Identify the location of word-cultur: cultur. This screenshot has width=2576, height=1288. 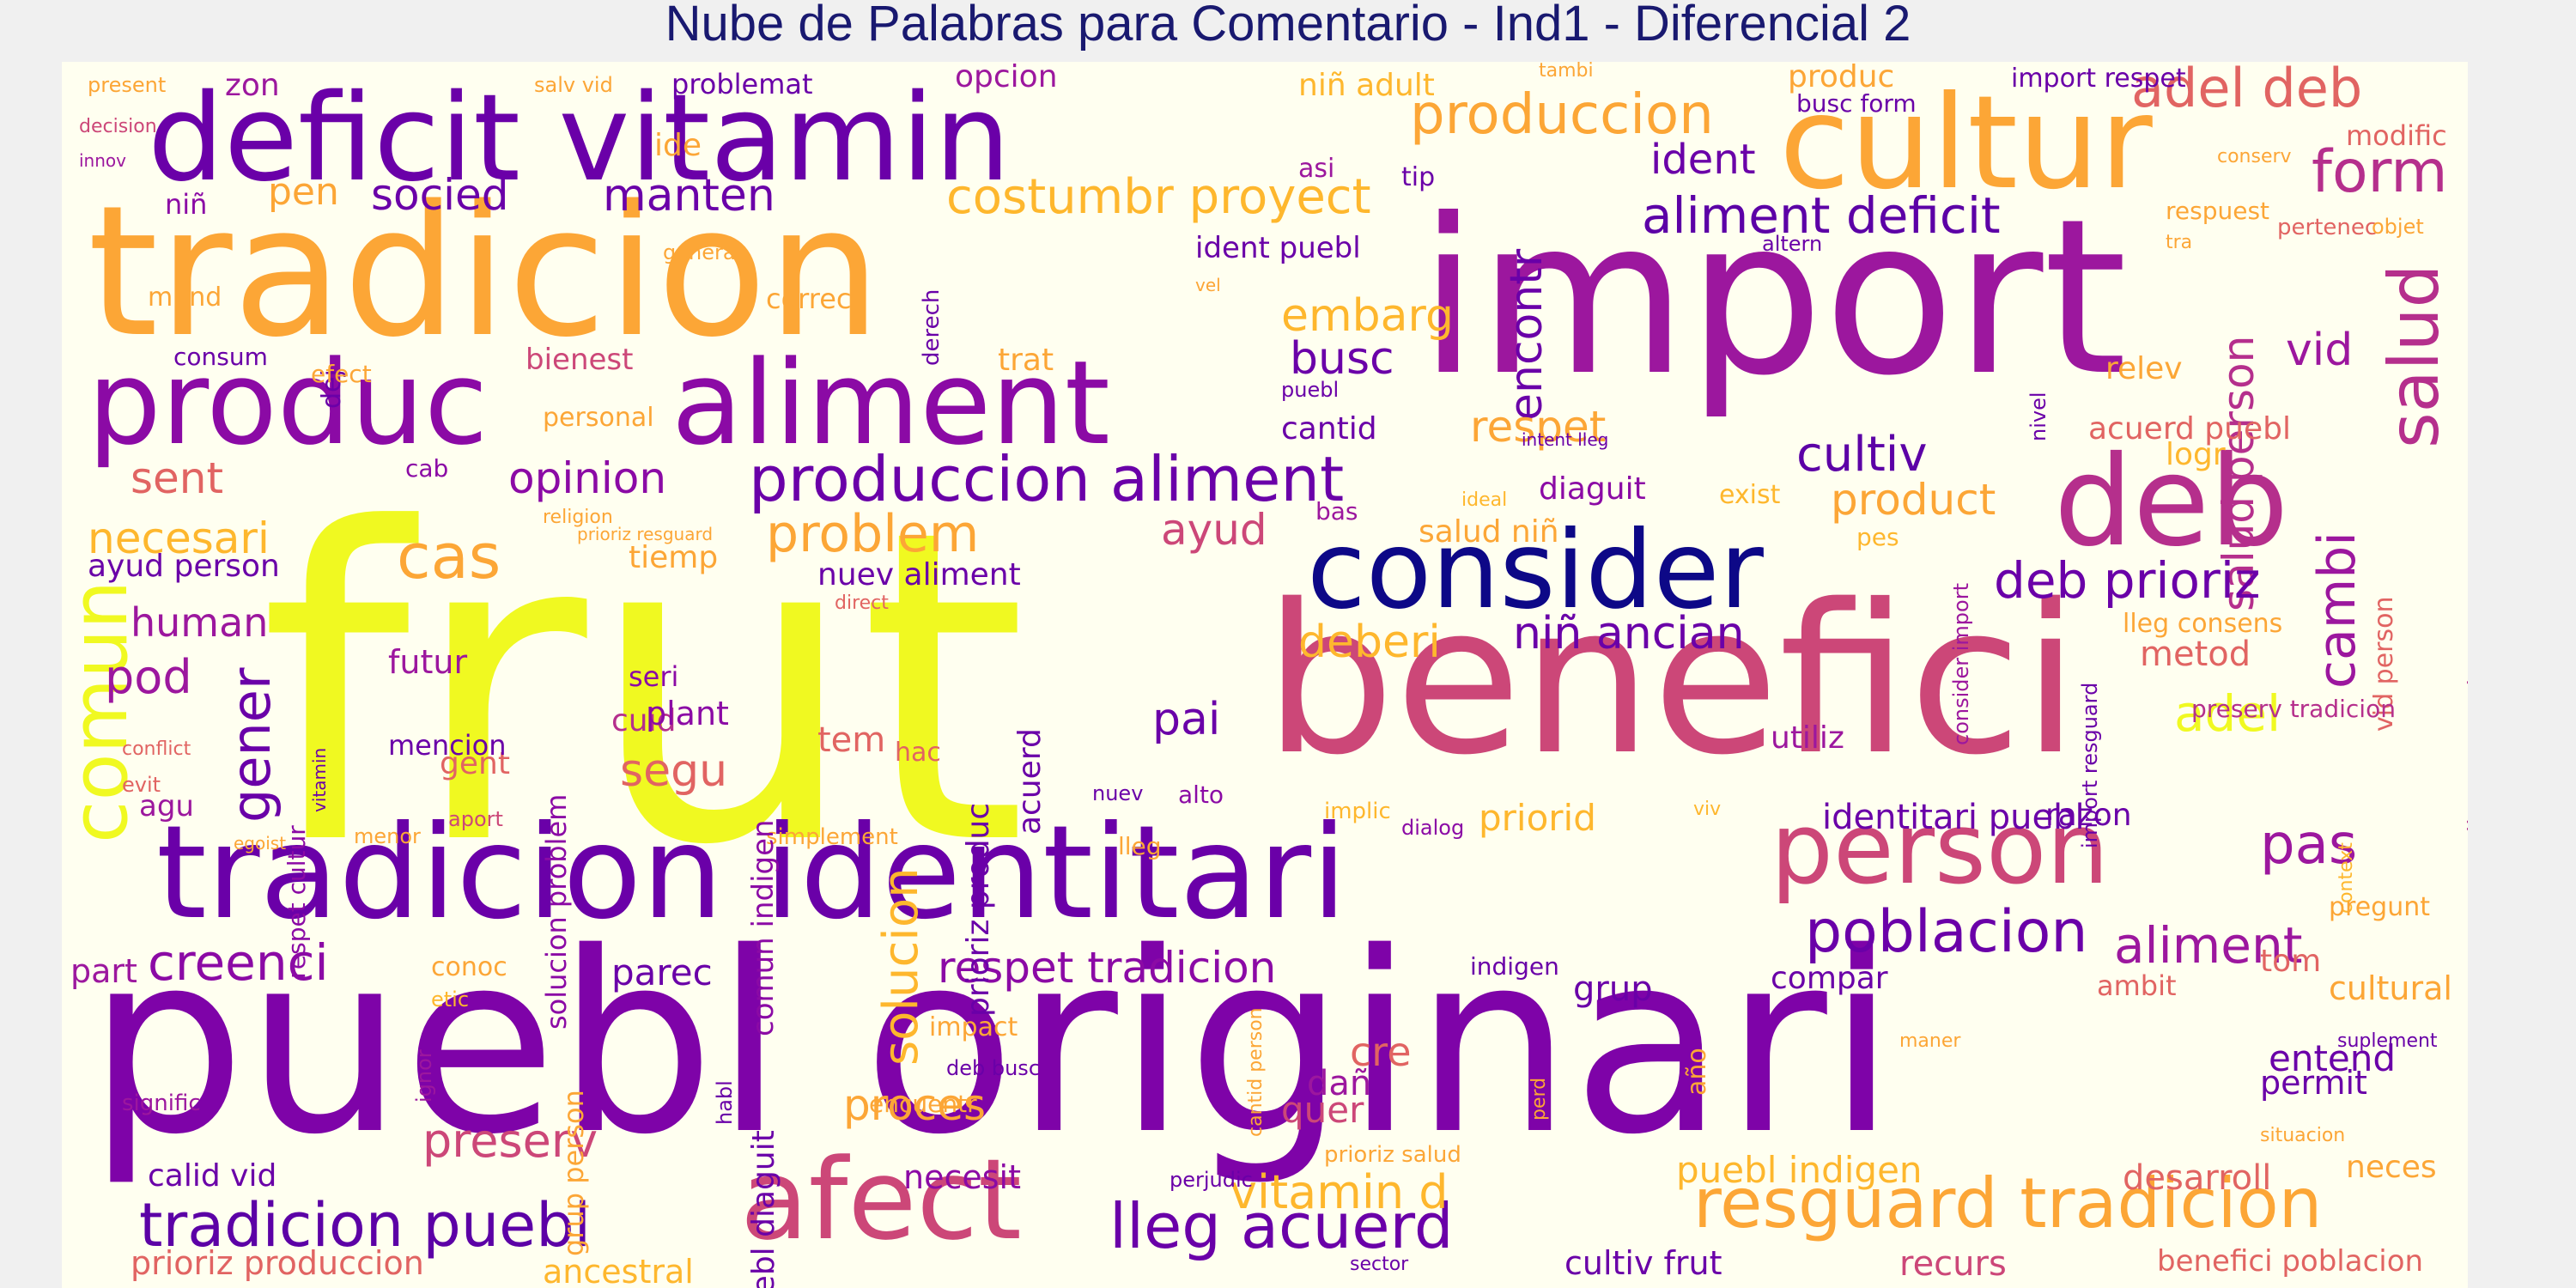
(1966, 143).